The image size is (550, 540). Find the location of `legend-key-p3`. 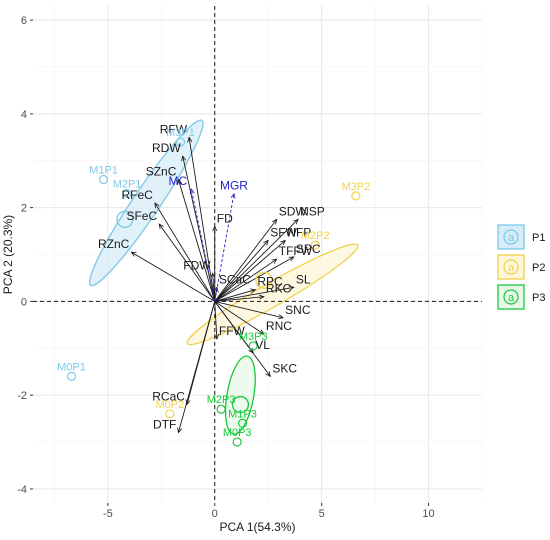

legend-key-p3 is located at coordinates (511, 297).